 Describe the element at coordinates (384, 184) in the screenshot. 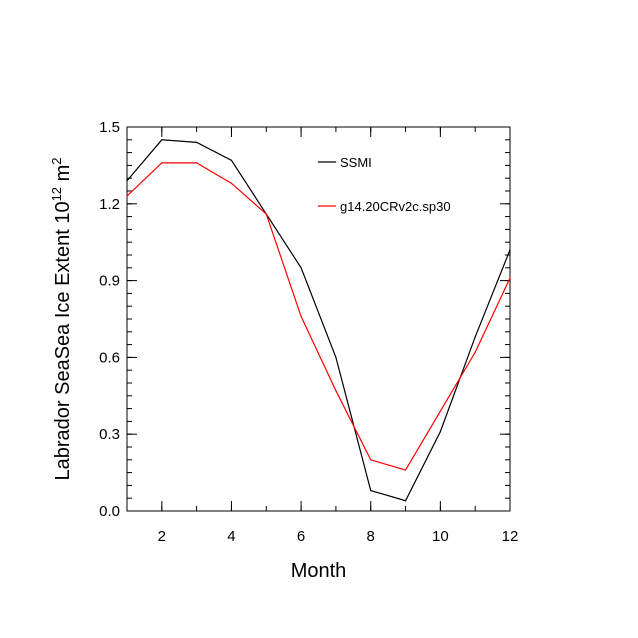

I see `legend: SSMI g14.20CRv2c.sp30` at that location.